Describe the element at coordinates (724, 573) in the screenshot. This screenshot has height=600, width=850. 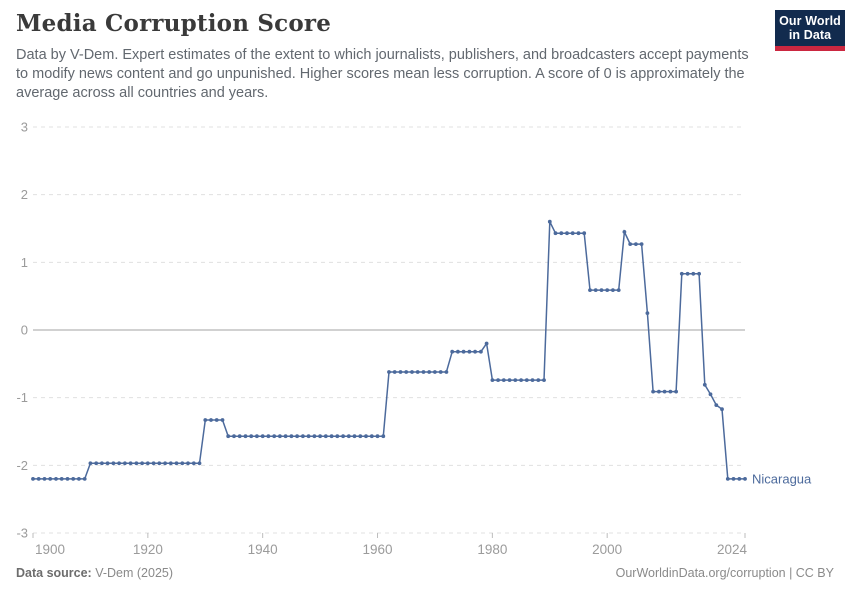
I see `owid-citation-link: OurWorldinData.org/corruption | CC BY` at that location.